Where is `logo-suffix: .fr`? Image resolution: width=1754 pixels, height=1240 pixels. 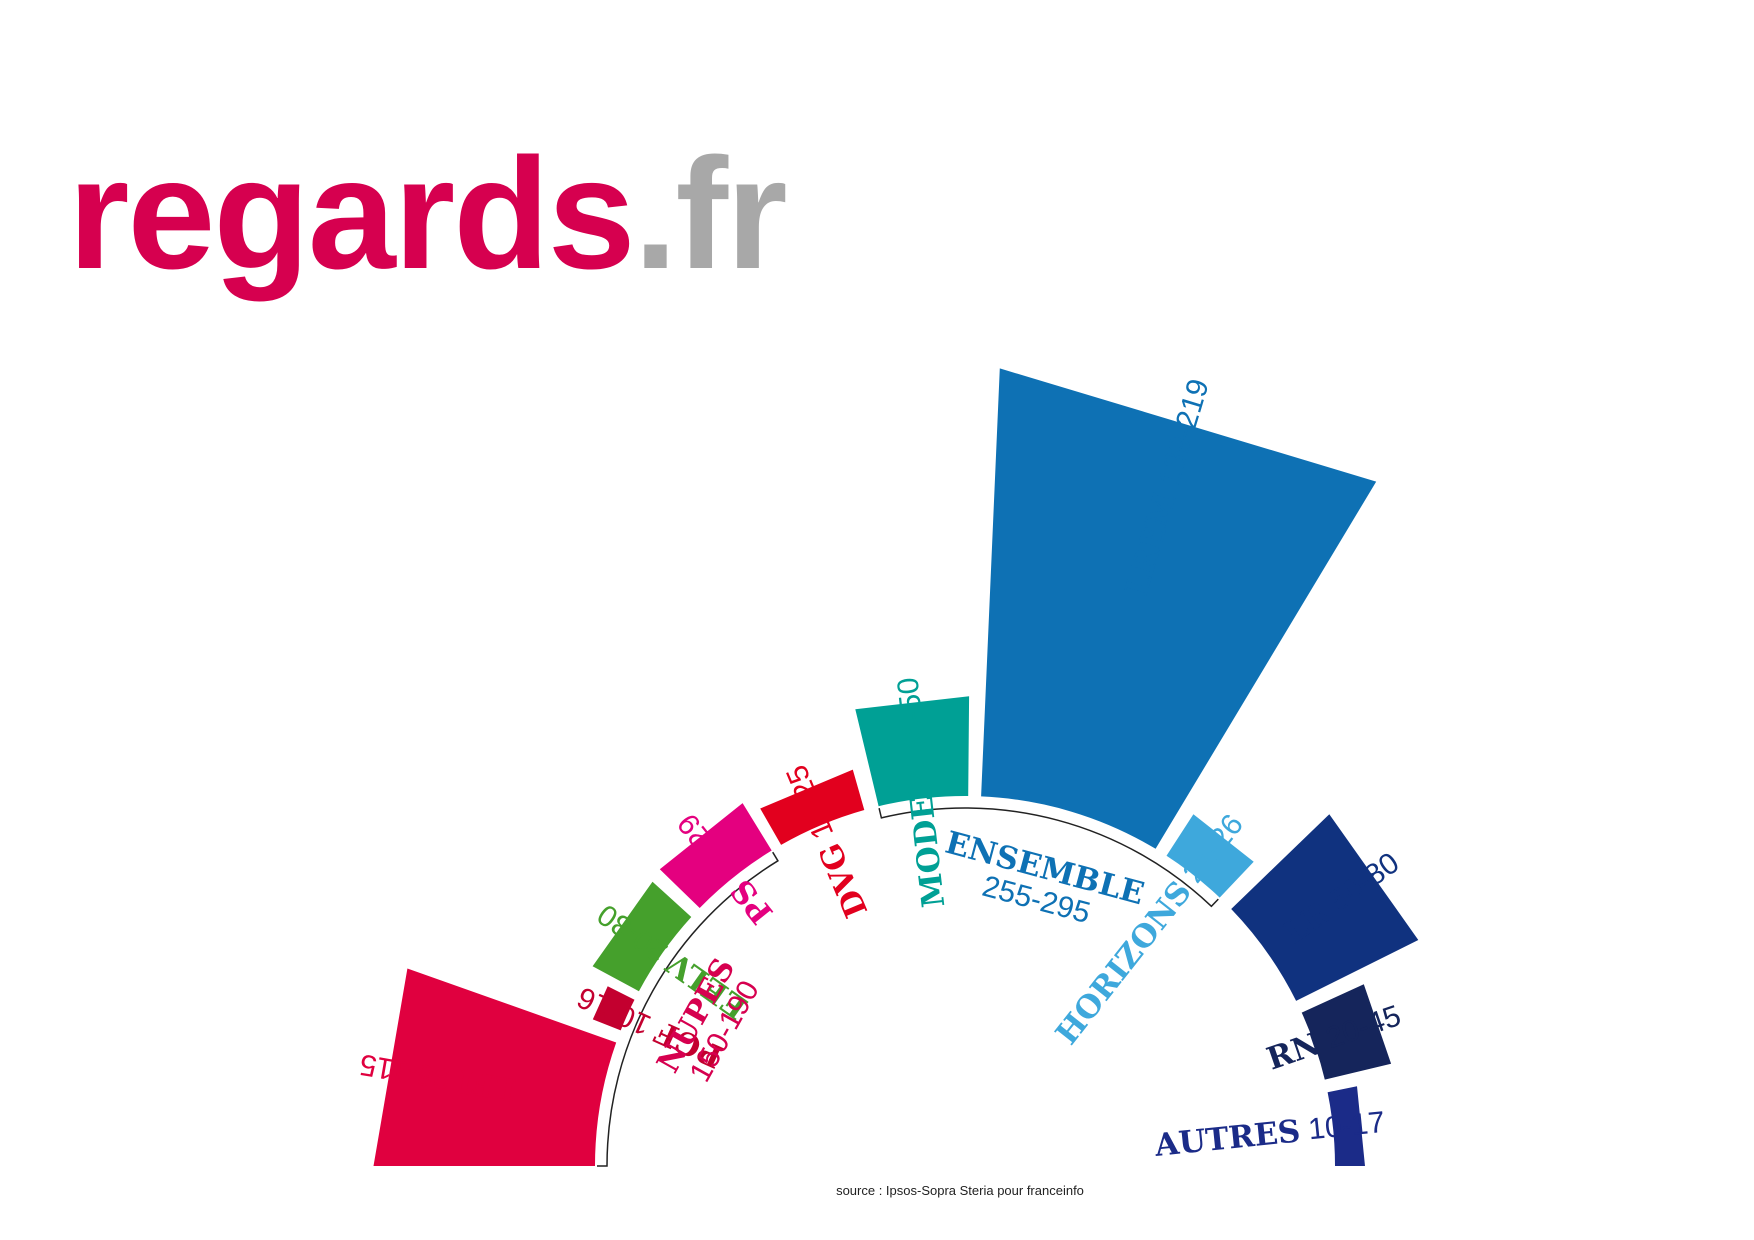
logo-suffix: .fr is located at coordinates (710, 214).